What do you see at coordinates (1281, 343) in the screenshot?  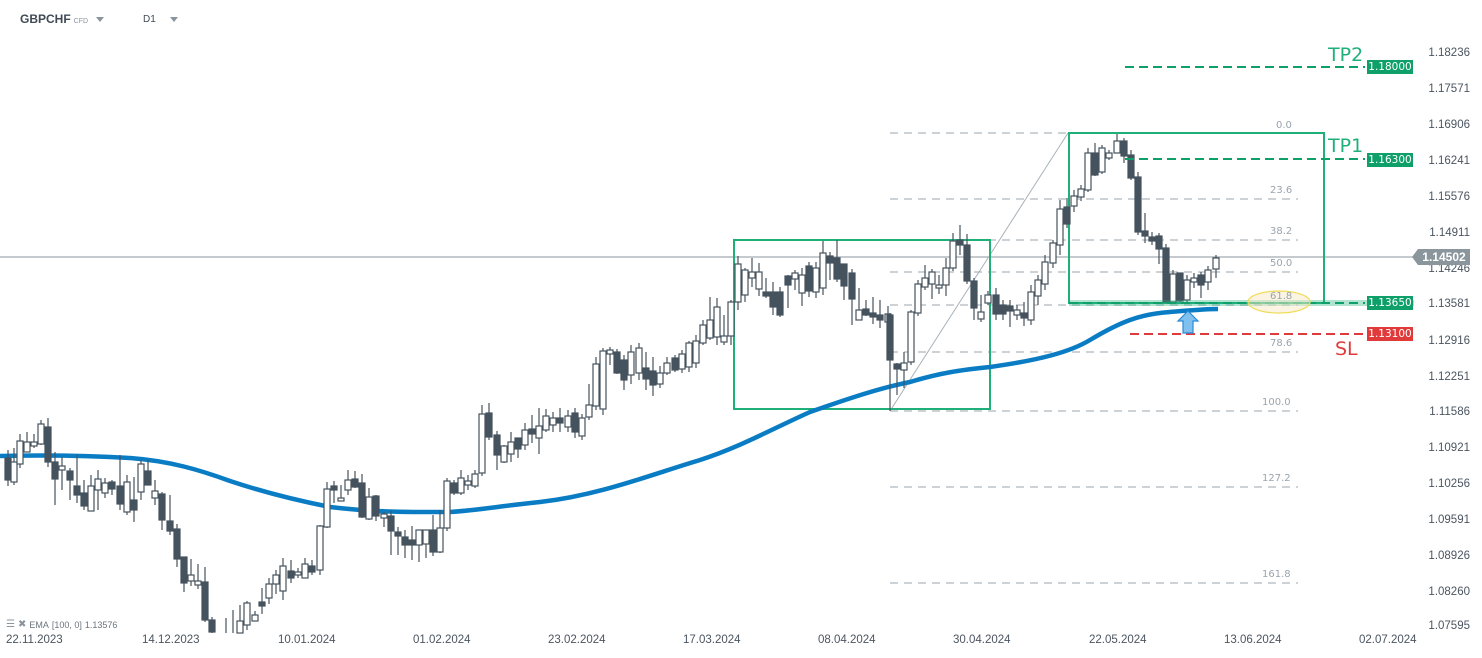 I see `fib-label-78-6: 78.6` at bounding box center [1281, 343].